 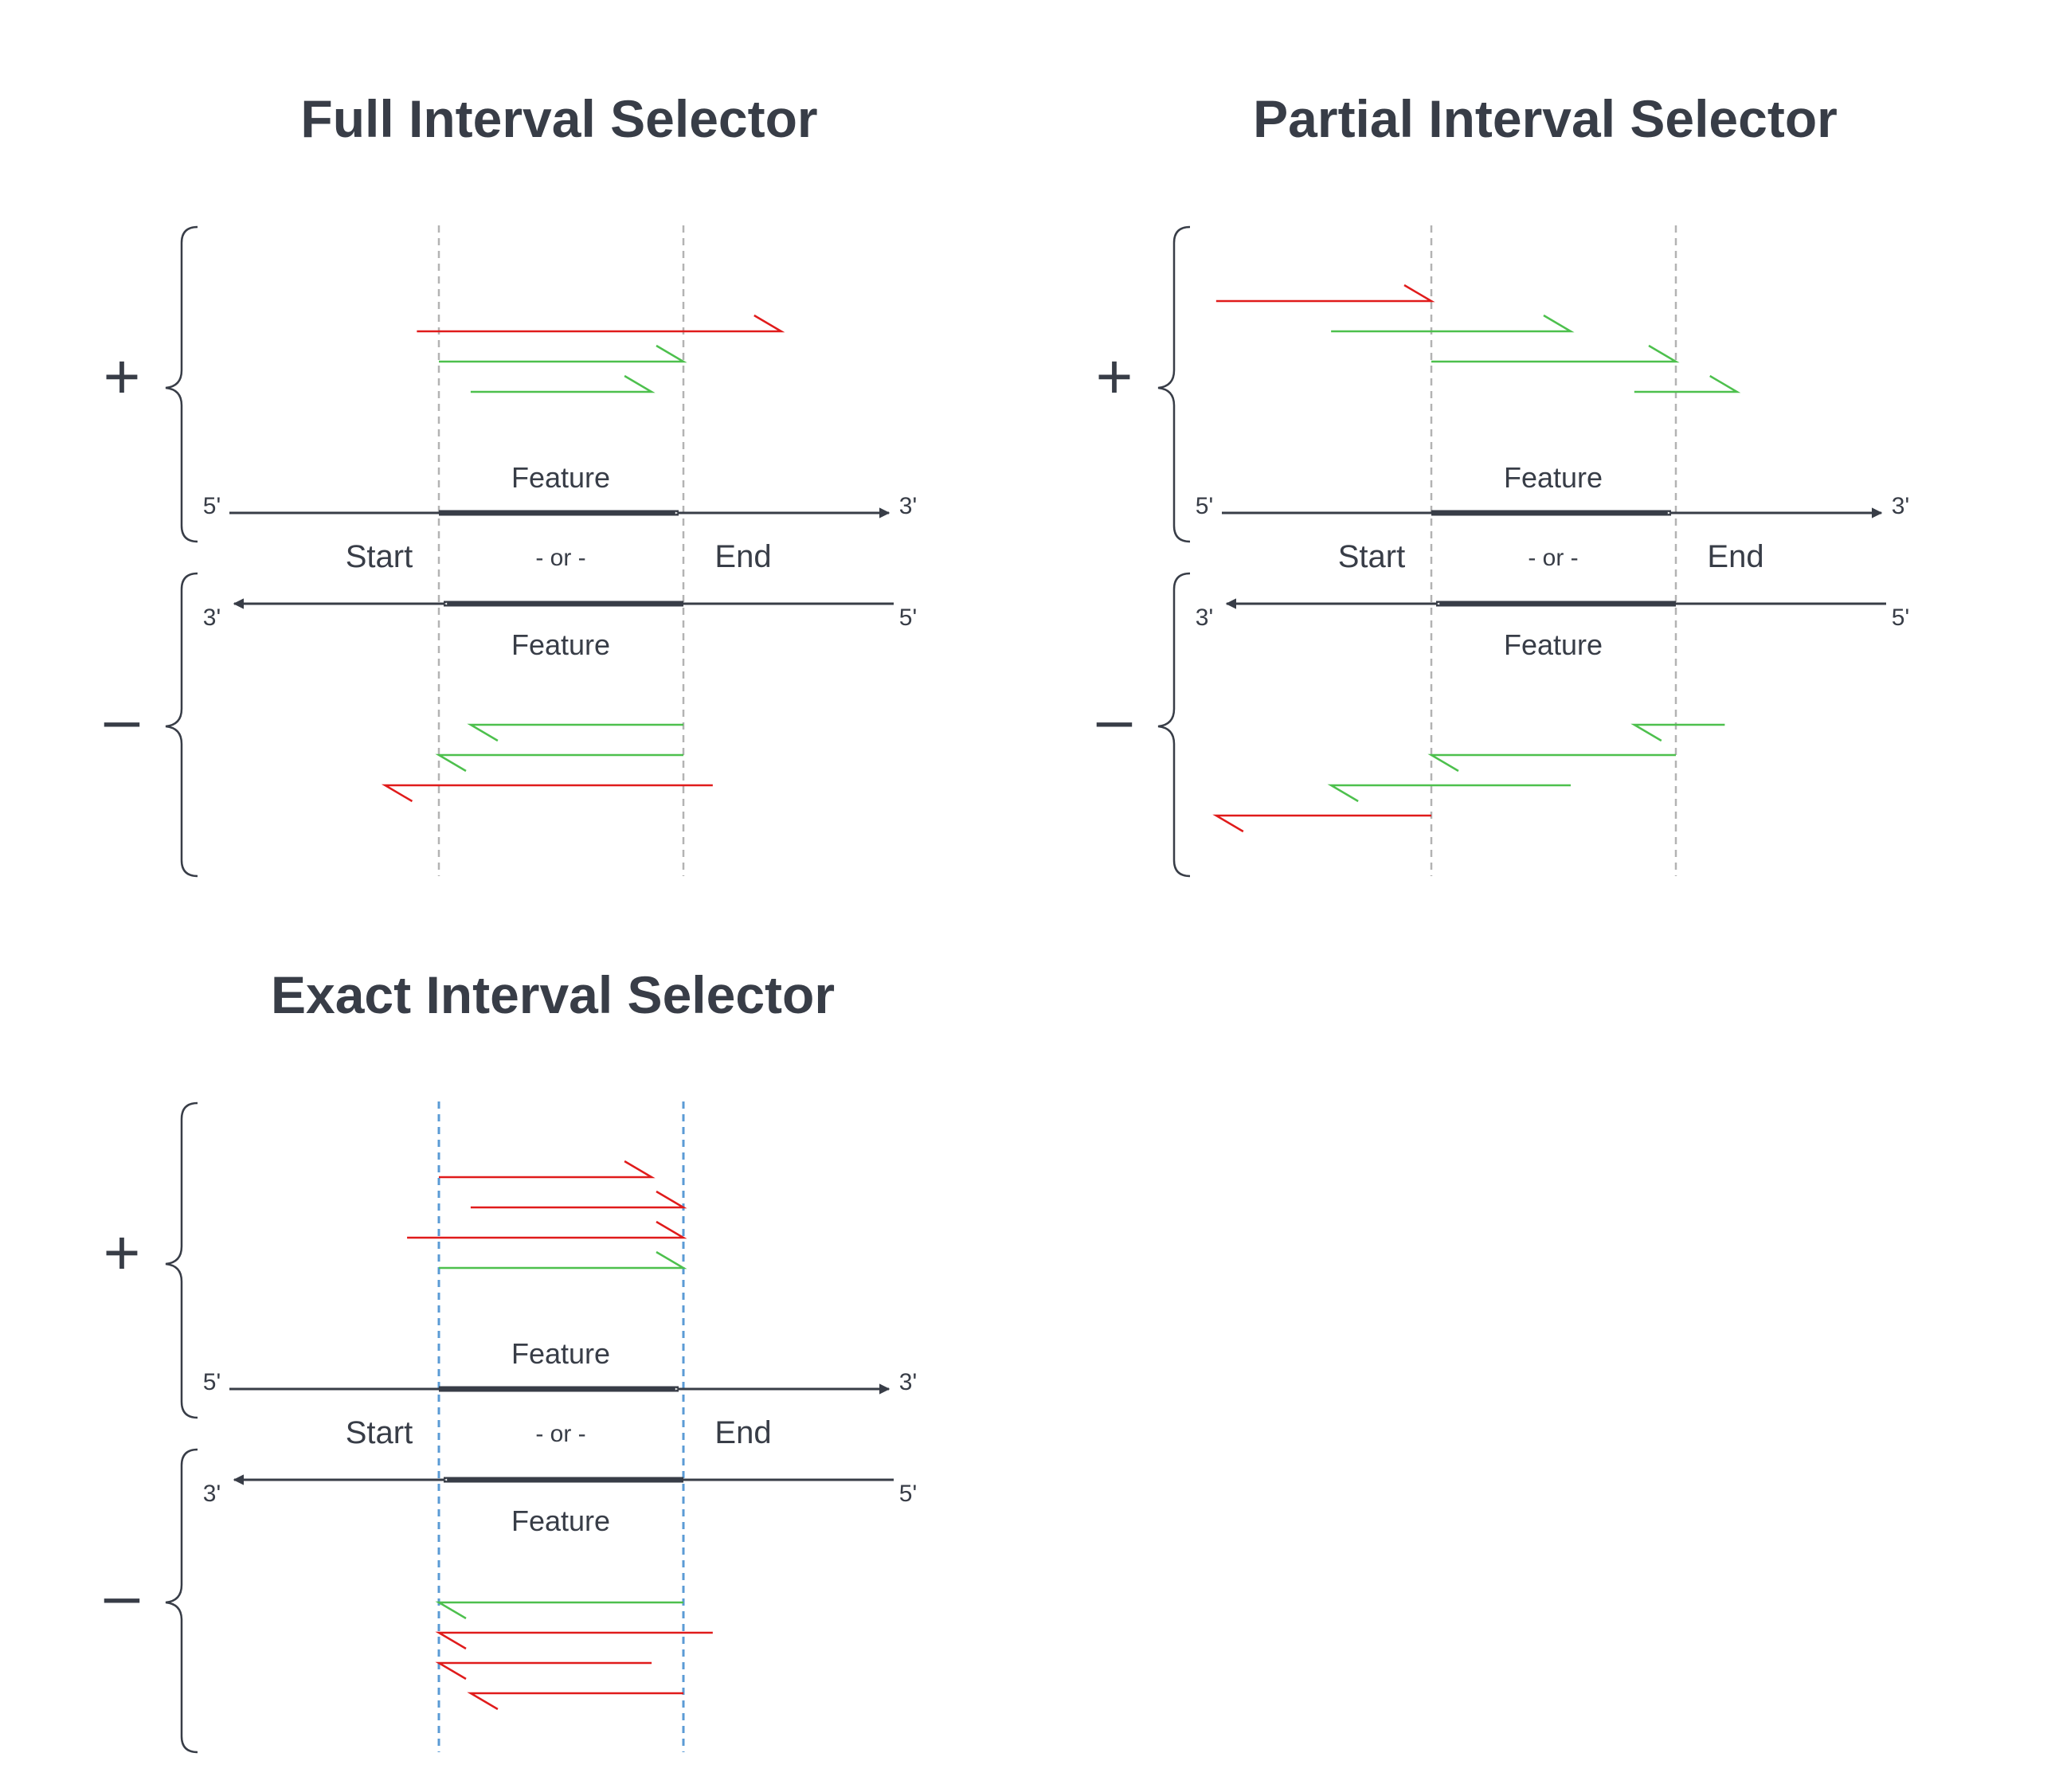 What do you see at coordinates (558, 118) in the screenshot?
I see `panel-title: Full Interval Selector` at bounding box center [558, 118].